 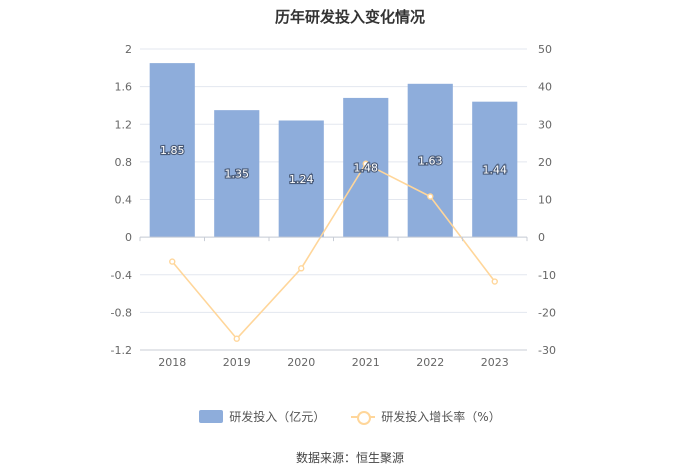 I want to click on legend-item-bar: 研发投入（亿元）, so click(x=262, y=416).